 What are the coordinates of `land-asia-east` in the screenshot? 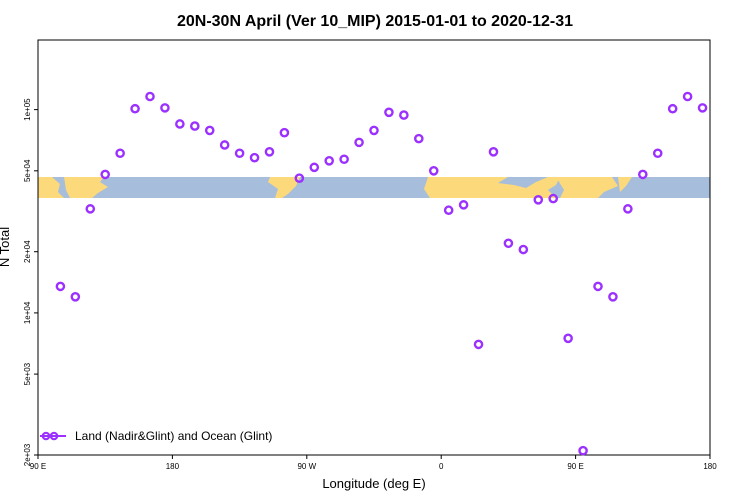 It's located at (86, 187).